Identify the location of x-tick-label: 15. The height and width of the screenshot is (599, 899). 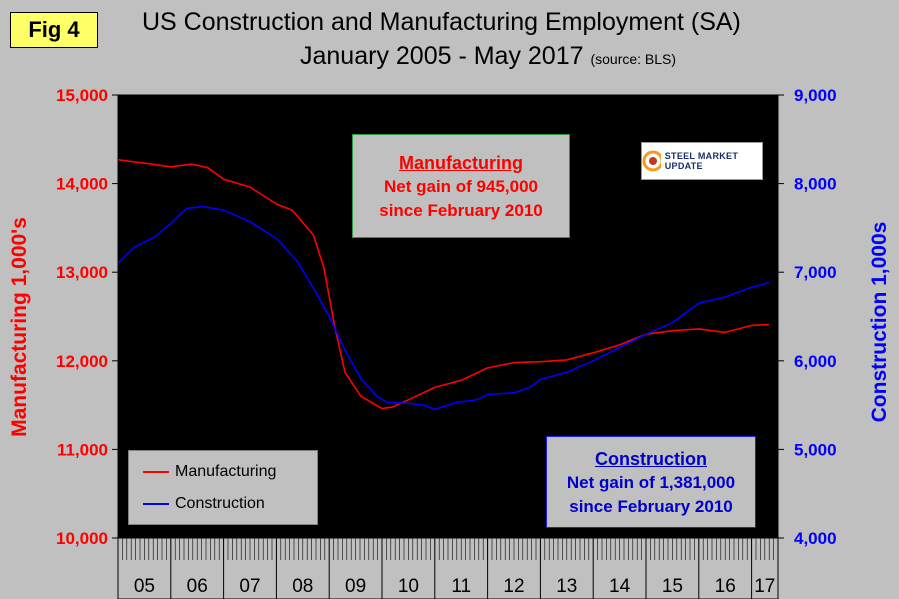
(672, 586).